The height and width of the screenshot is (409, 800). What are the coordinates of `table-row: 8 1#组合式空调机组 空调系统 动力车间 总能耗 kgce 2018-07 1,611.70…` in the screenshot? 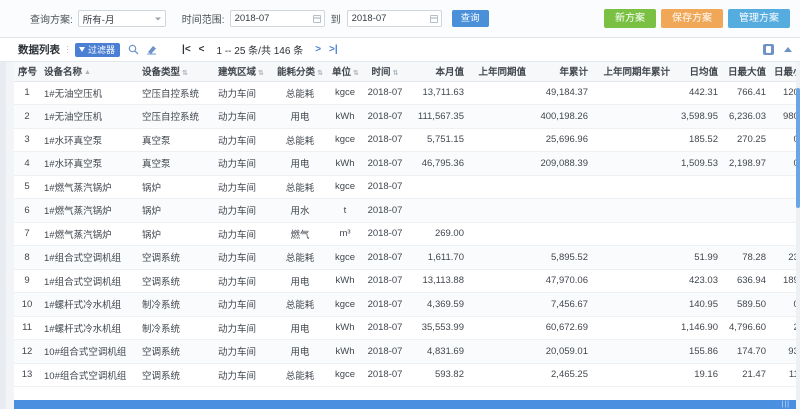 It's located at (405, 257).